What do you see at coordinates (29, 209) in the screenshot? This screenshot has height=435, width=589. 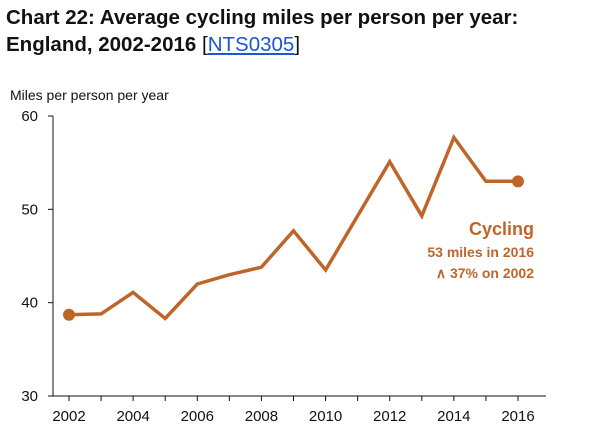 I see `y-tick-label: 50` at bounding box center [29, 209].